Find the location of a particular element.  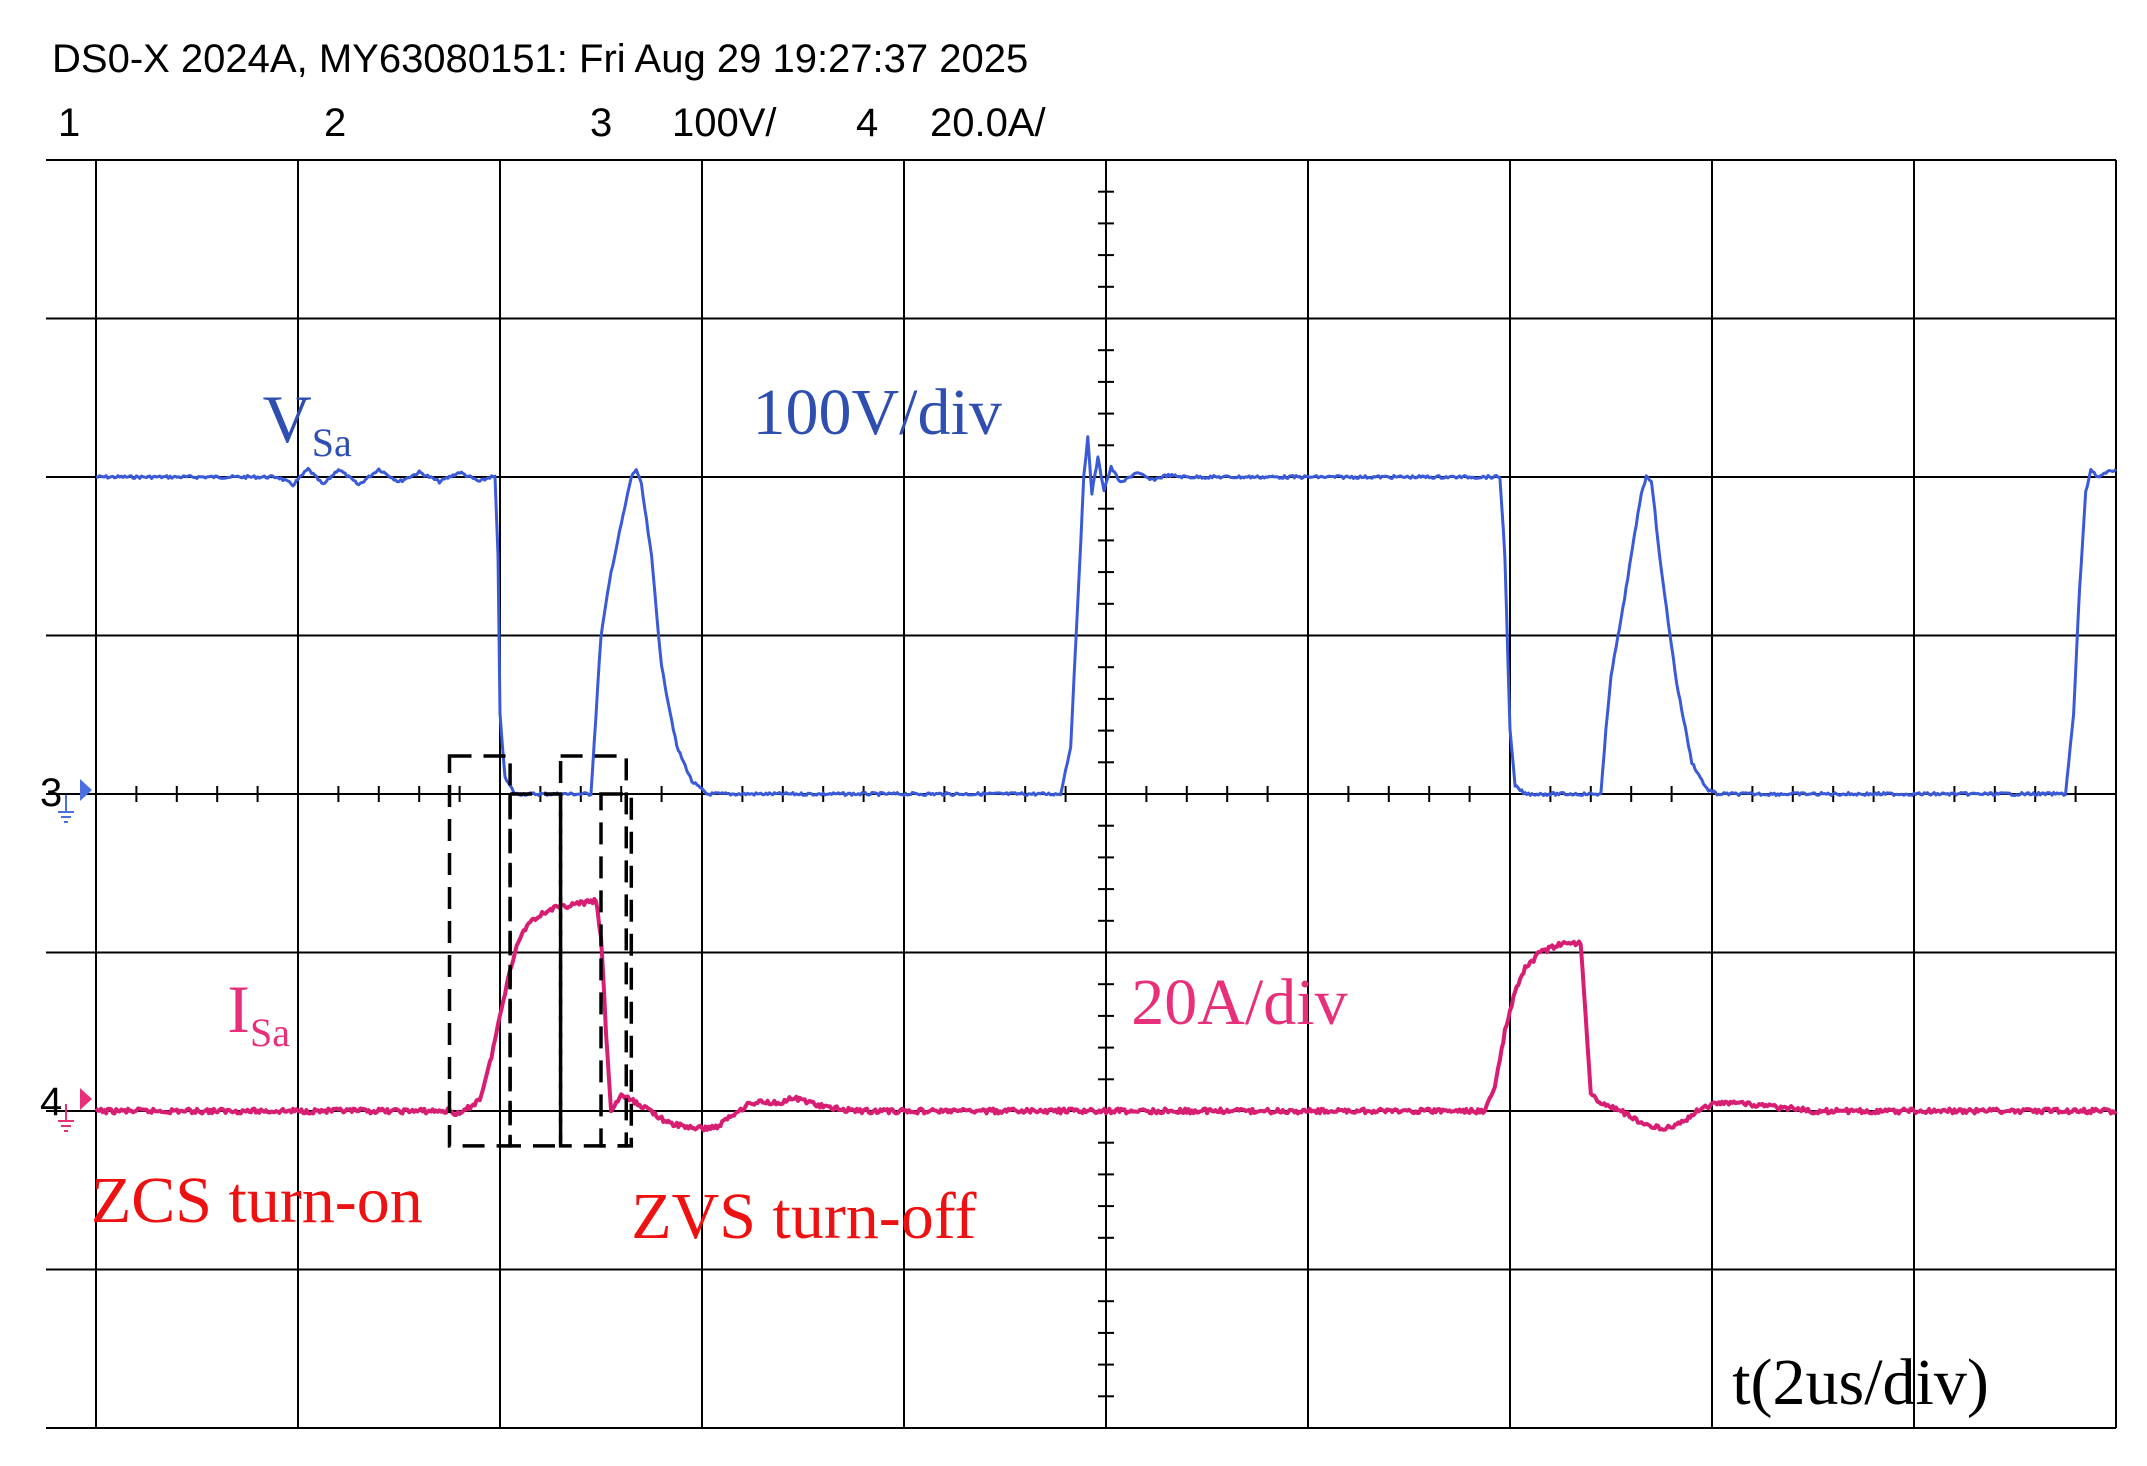

ground-markers: 3 4 is located at coordinates (66, 951).